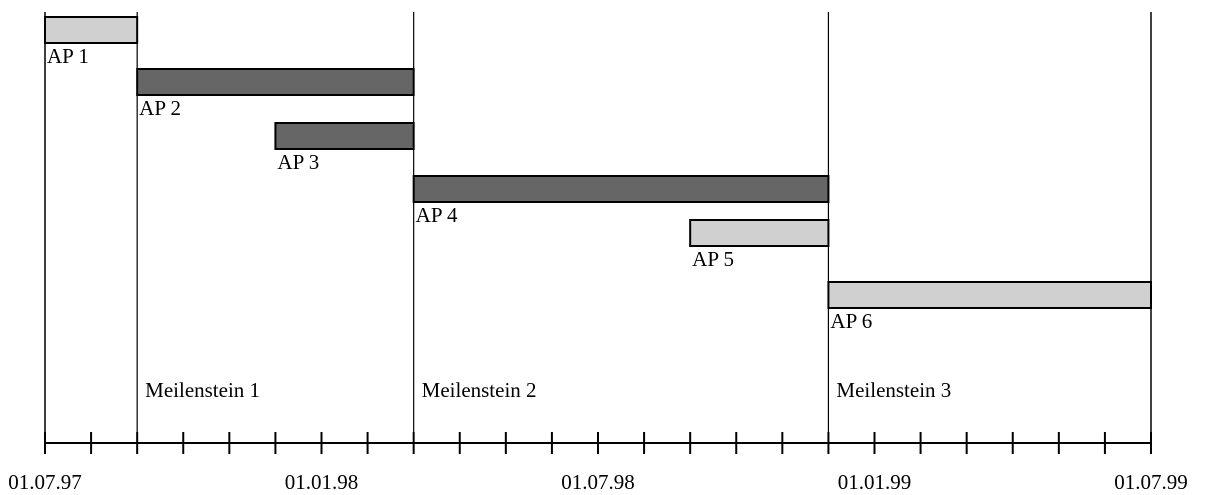 The width and height of the screenshot is (1213, 495). Describe the element at coordinates (160, 108) in the screenshot. I see `task-label-2: AP 2` at that location.